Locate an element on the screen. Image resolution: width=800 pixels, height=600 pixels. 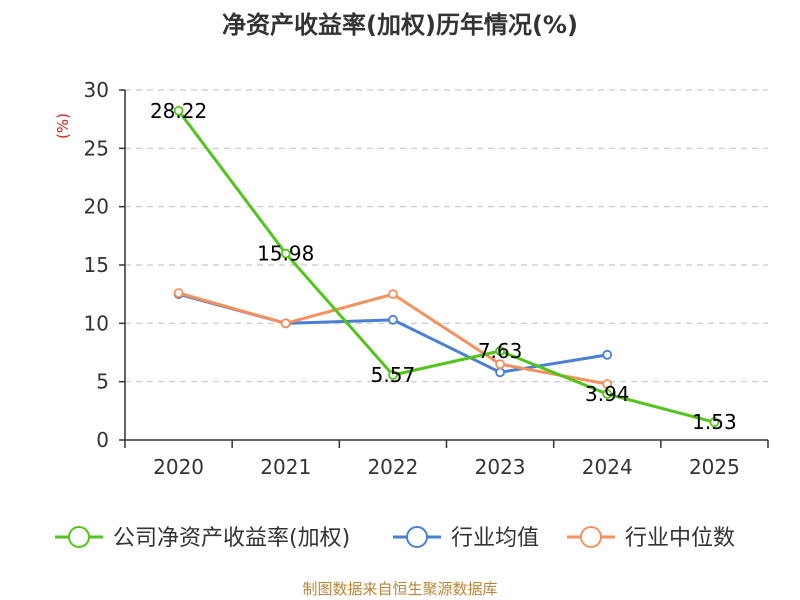
data-label: 7.63 is located at coordinates (500, 351).